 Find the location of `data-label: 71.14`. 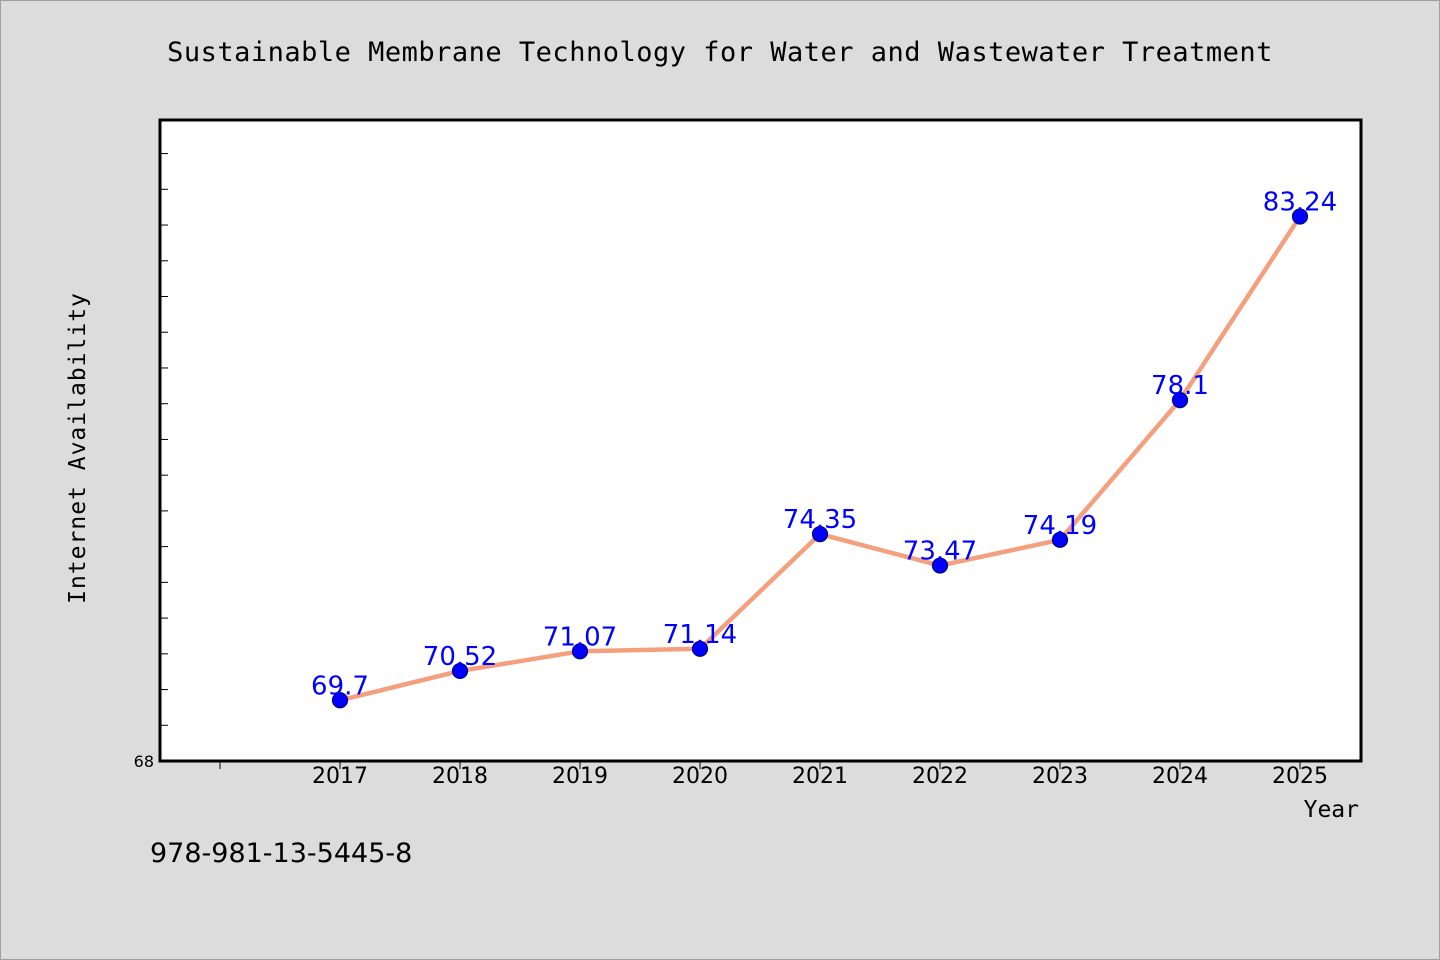

data-label: 71.14 is located at coordinates (700, 635).